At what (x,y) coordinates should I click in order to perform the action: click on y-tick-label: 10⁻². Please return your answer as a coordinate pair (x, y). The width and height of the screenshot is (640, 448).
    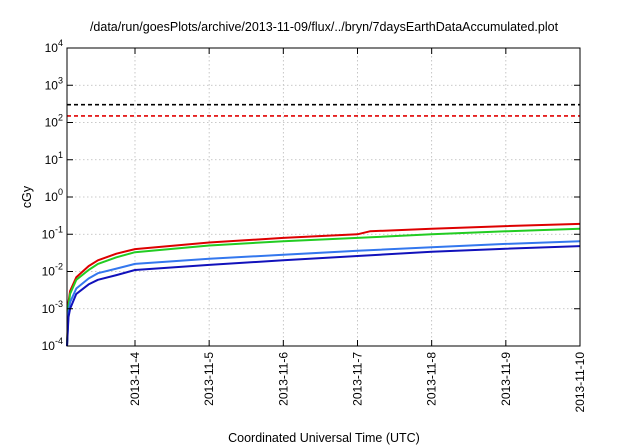
    Looking at the image, I should click on (52, 270).